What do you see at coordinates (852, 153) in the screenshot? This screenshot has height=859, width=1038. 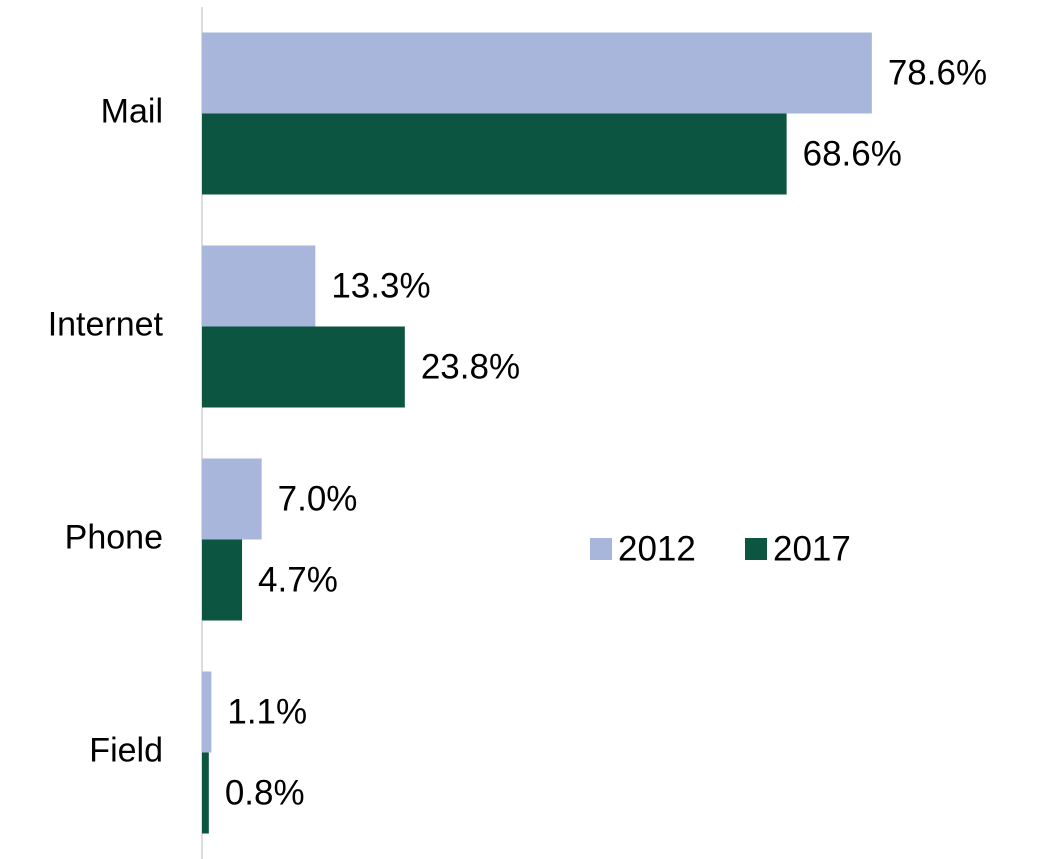 I see `data-label: 68.6%` at bounding box center [852, 153].